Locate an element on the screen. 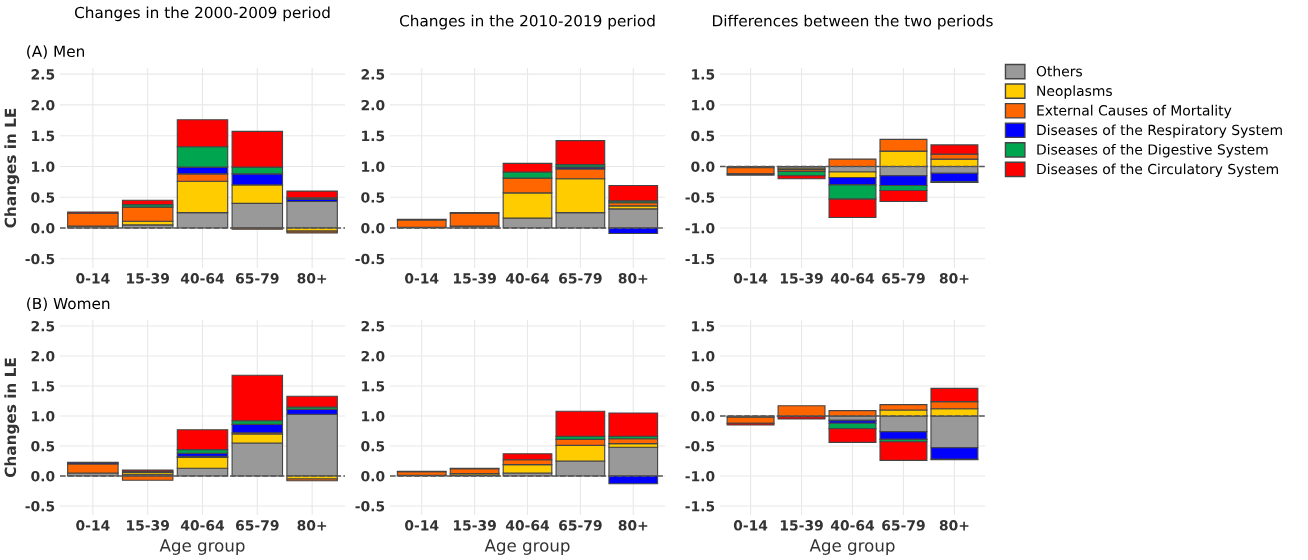  legend-label: Neoplasms is located at coordinates (1074, 92).